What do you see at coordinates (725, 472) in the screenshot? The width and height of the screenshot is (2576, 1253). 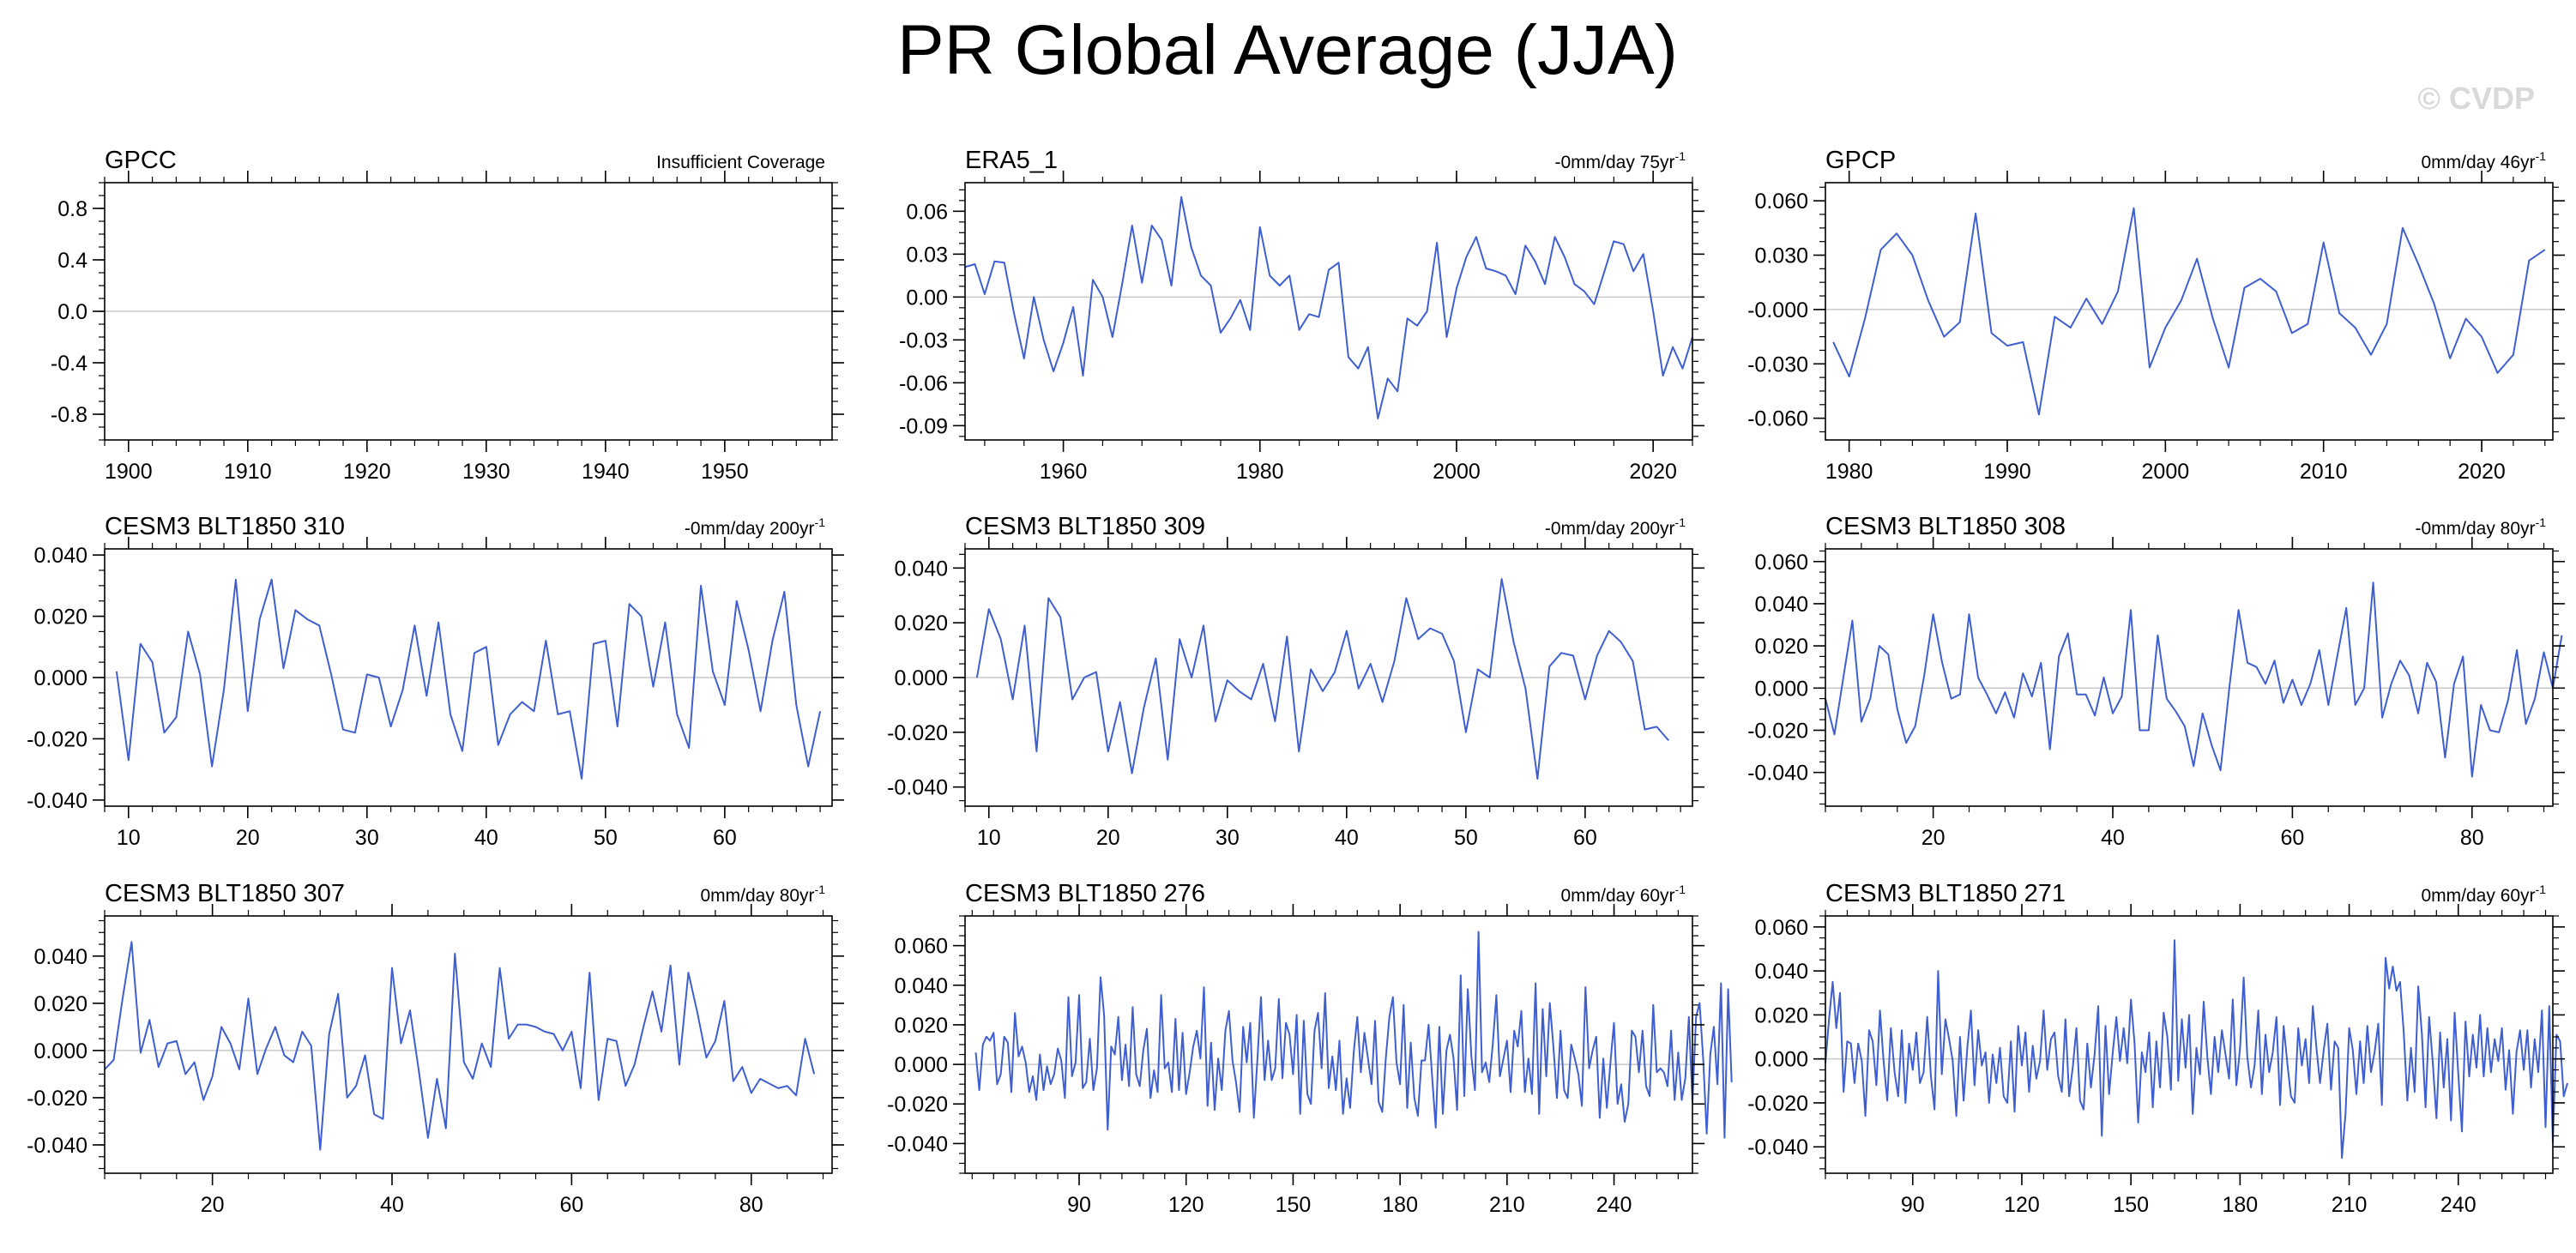 I see `x-tick-label: 1950` at bounding box center [725, 472].